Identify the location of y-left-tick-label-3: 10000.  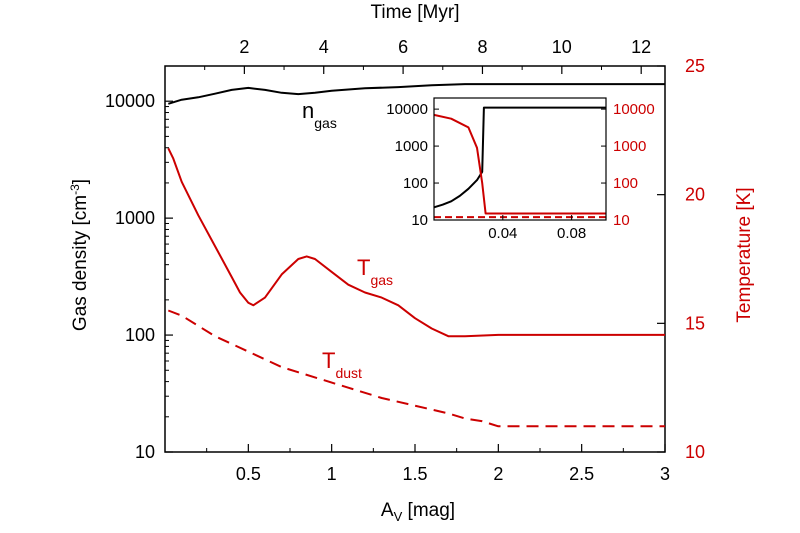
(130, 101).